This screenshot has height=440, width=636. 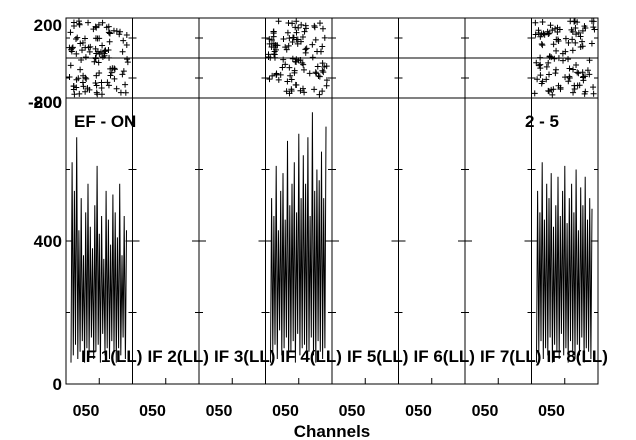 I want to click on subpanel-label: IF 4(LL), so click(x=311, y=356).